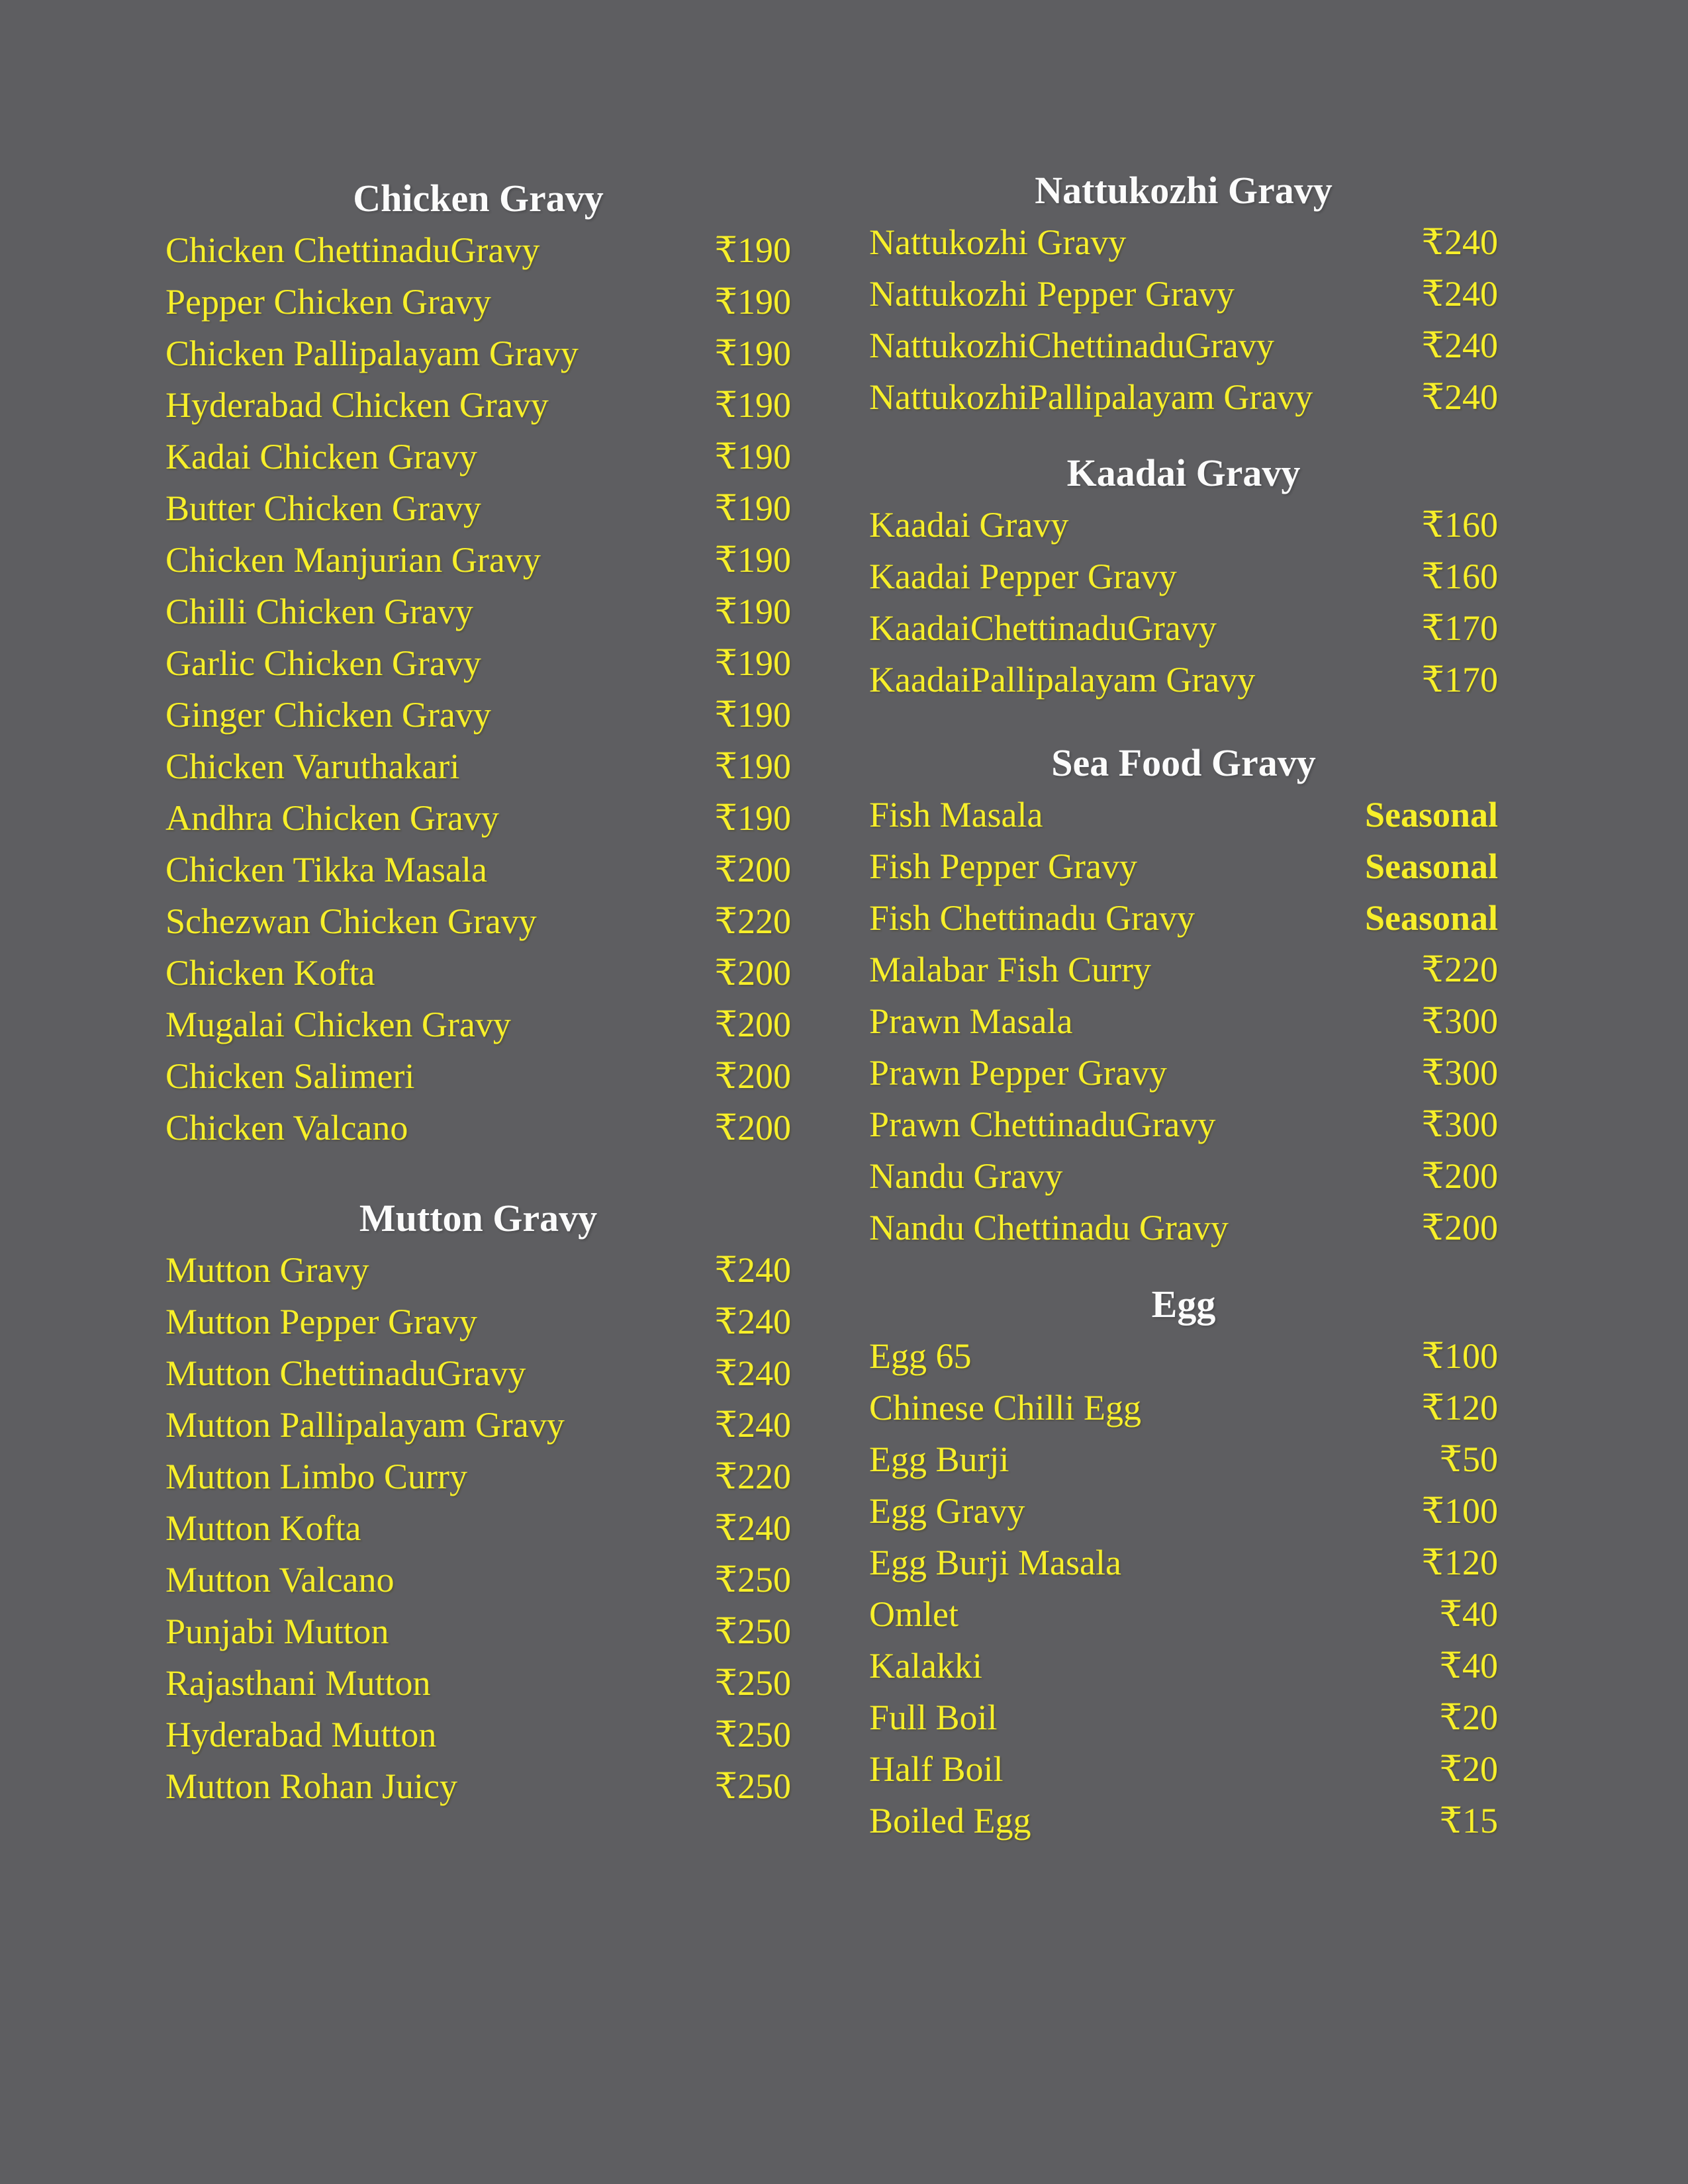  I want to click on menu-item-row: Pepper Chicken Gravy ₹190, so click(478, 302).